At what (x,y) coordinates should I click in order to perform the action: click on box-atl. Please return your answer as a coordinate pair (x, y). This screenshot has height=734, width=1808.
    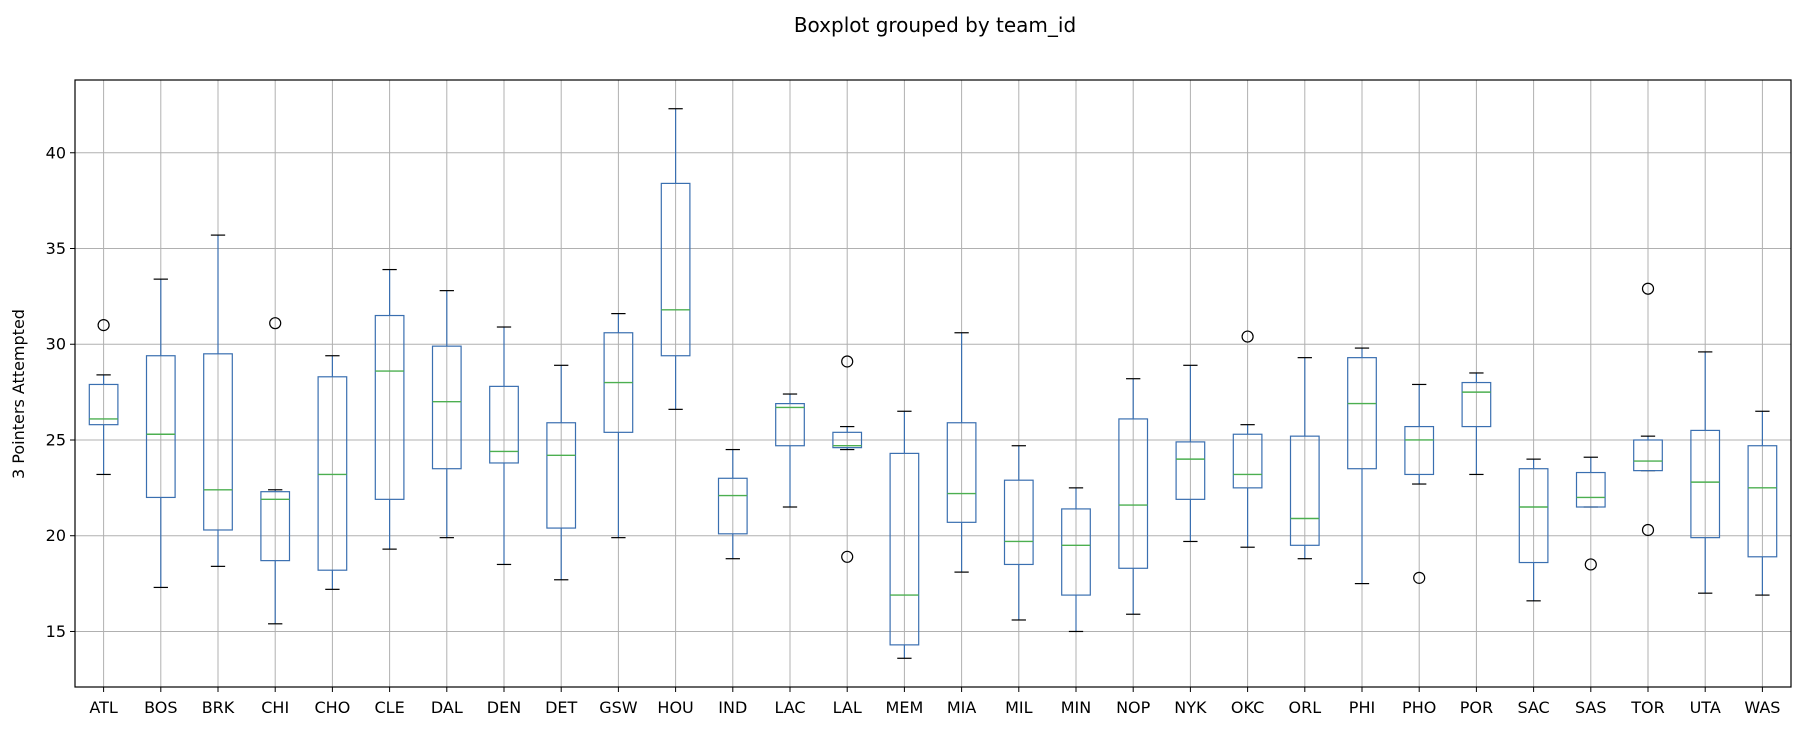
    Looking at the image, I should click on (103, 397).